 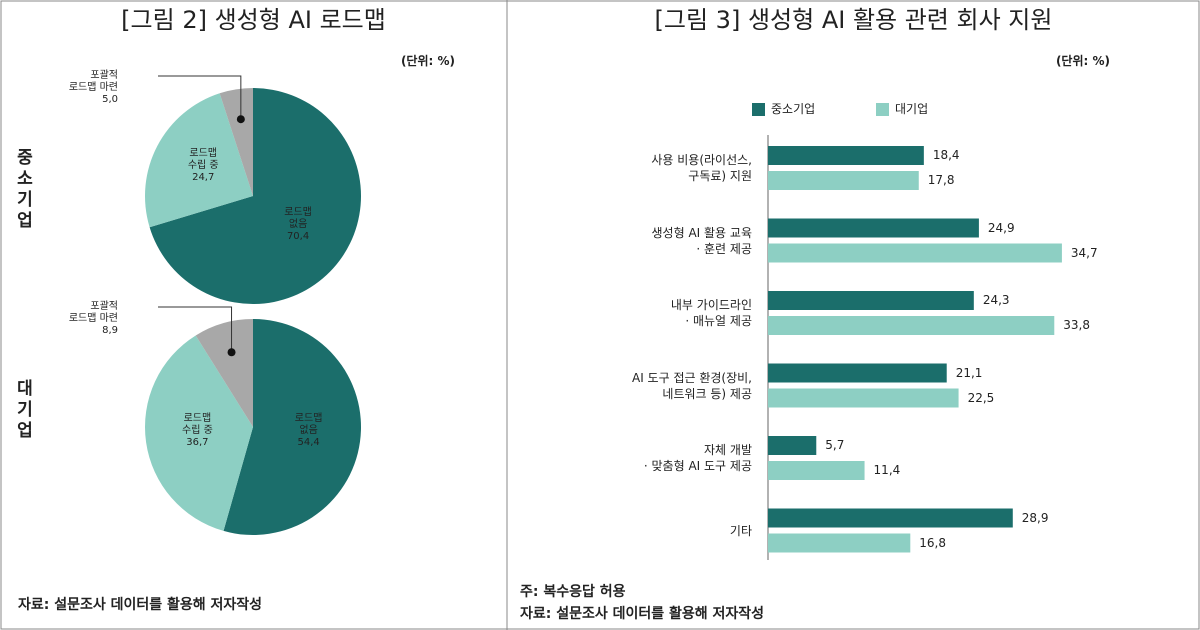 What do you see at coordinates (912, 109) in the screenshot?
I see `legend-label: 대기업` at bounding box center [912, 109].